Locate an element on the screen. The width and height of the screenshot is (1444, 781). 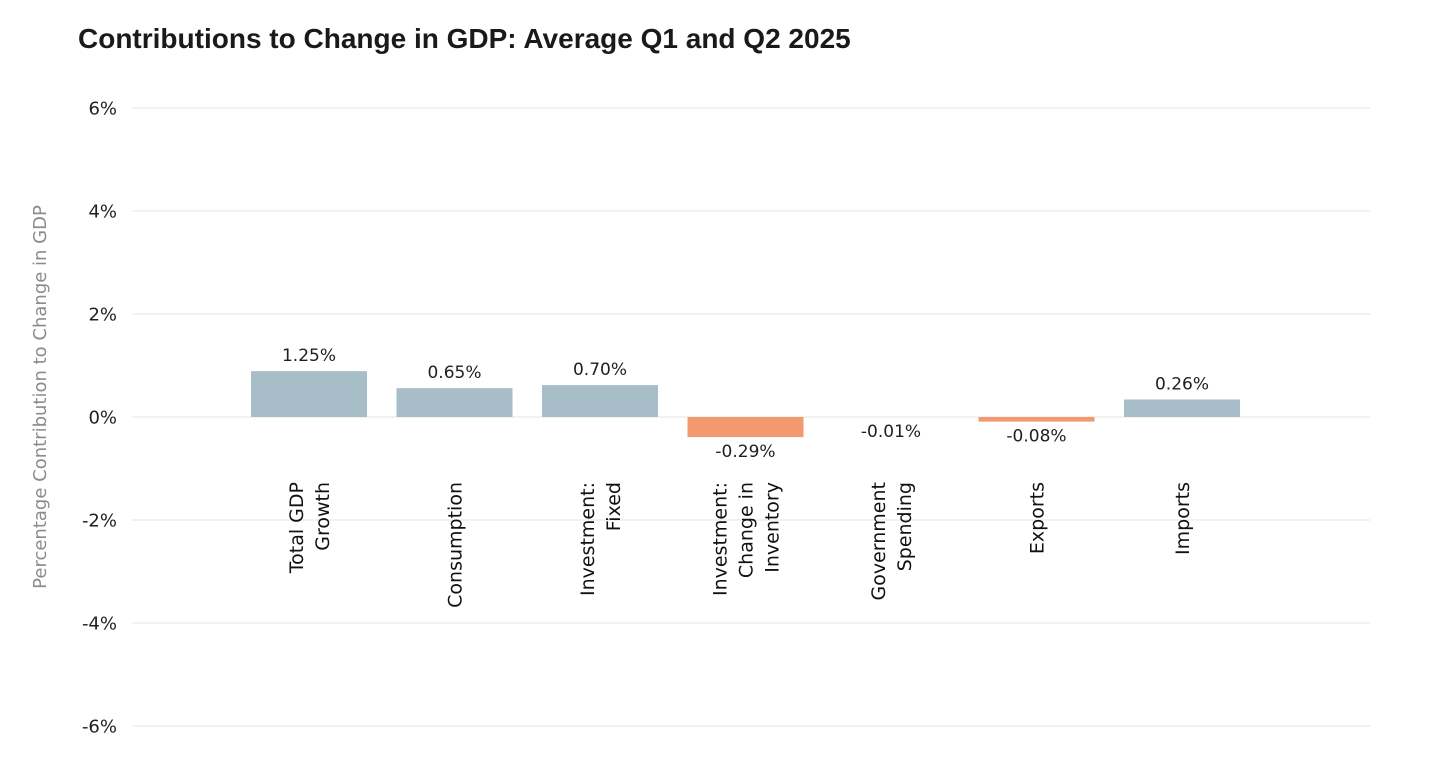
data-labels: 1.25% 0.65% 0.70% -0.29% -0.01% -0.08% 0.26% is located at coordinates (745, 404).